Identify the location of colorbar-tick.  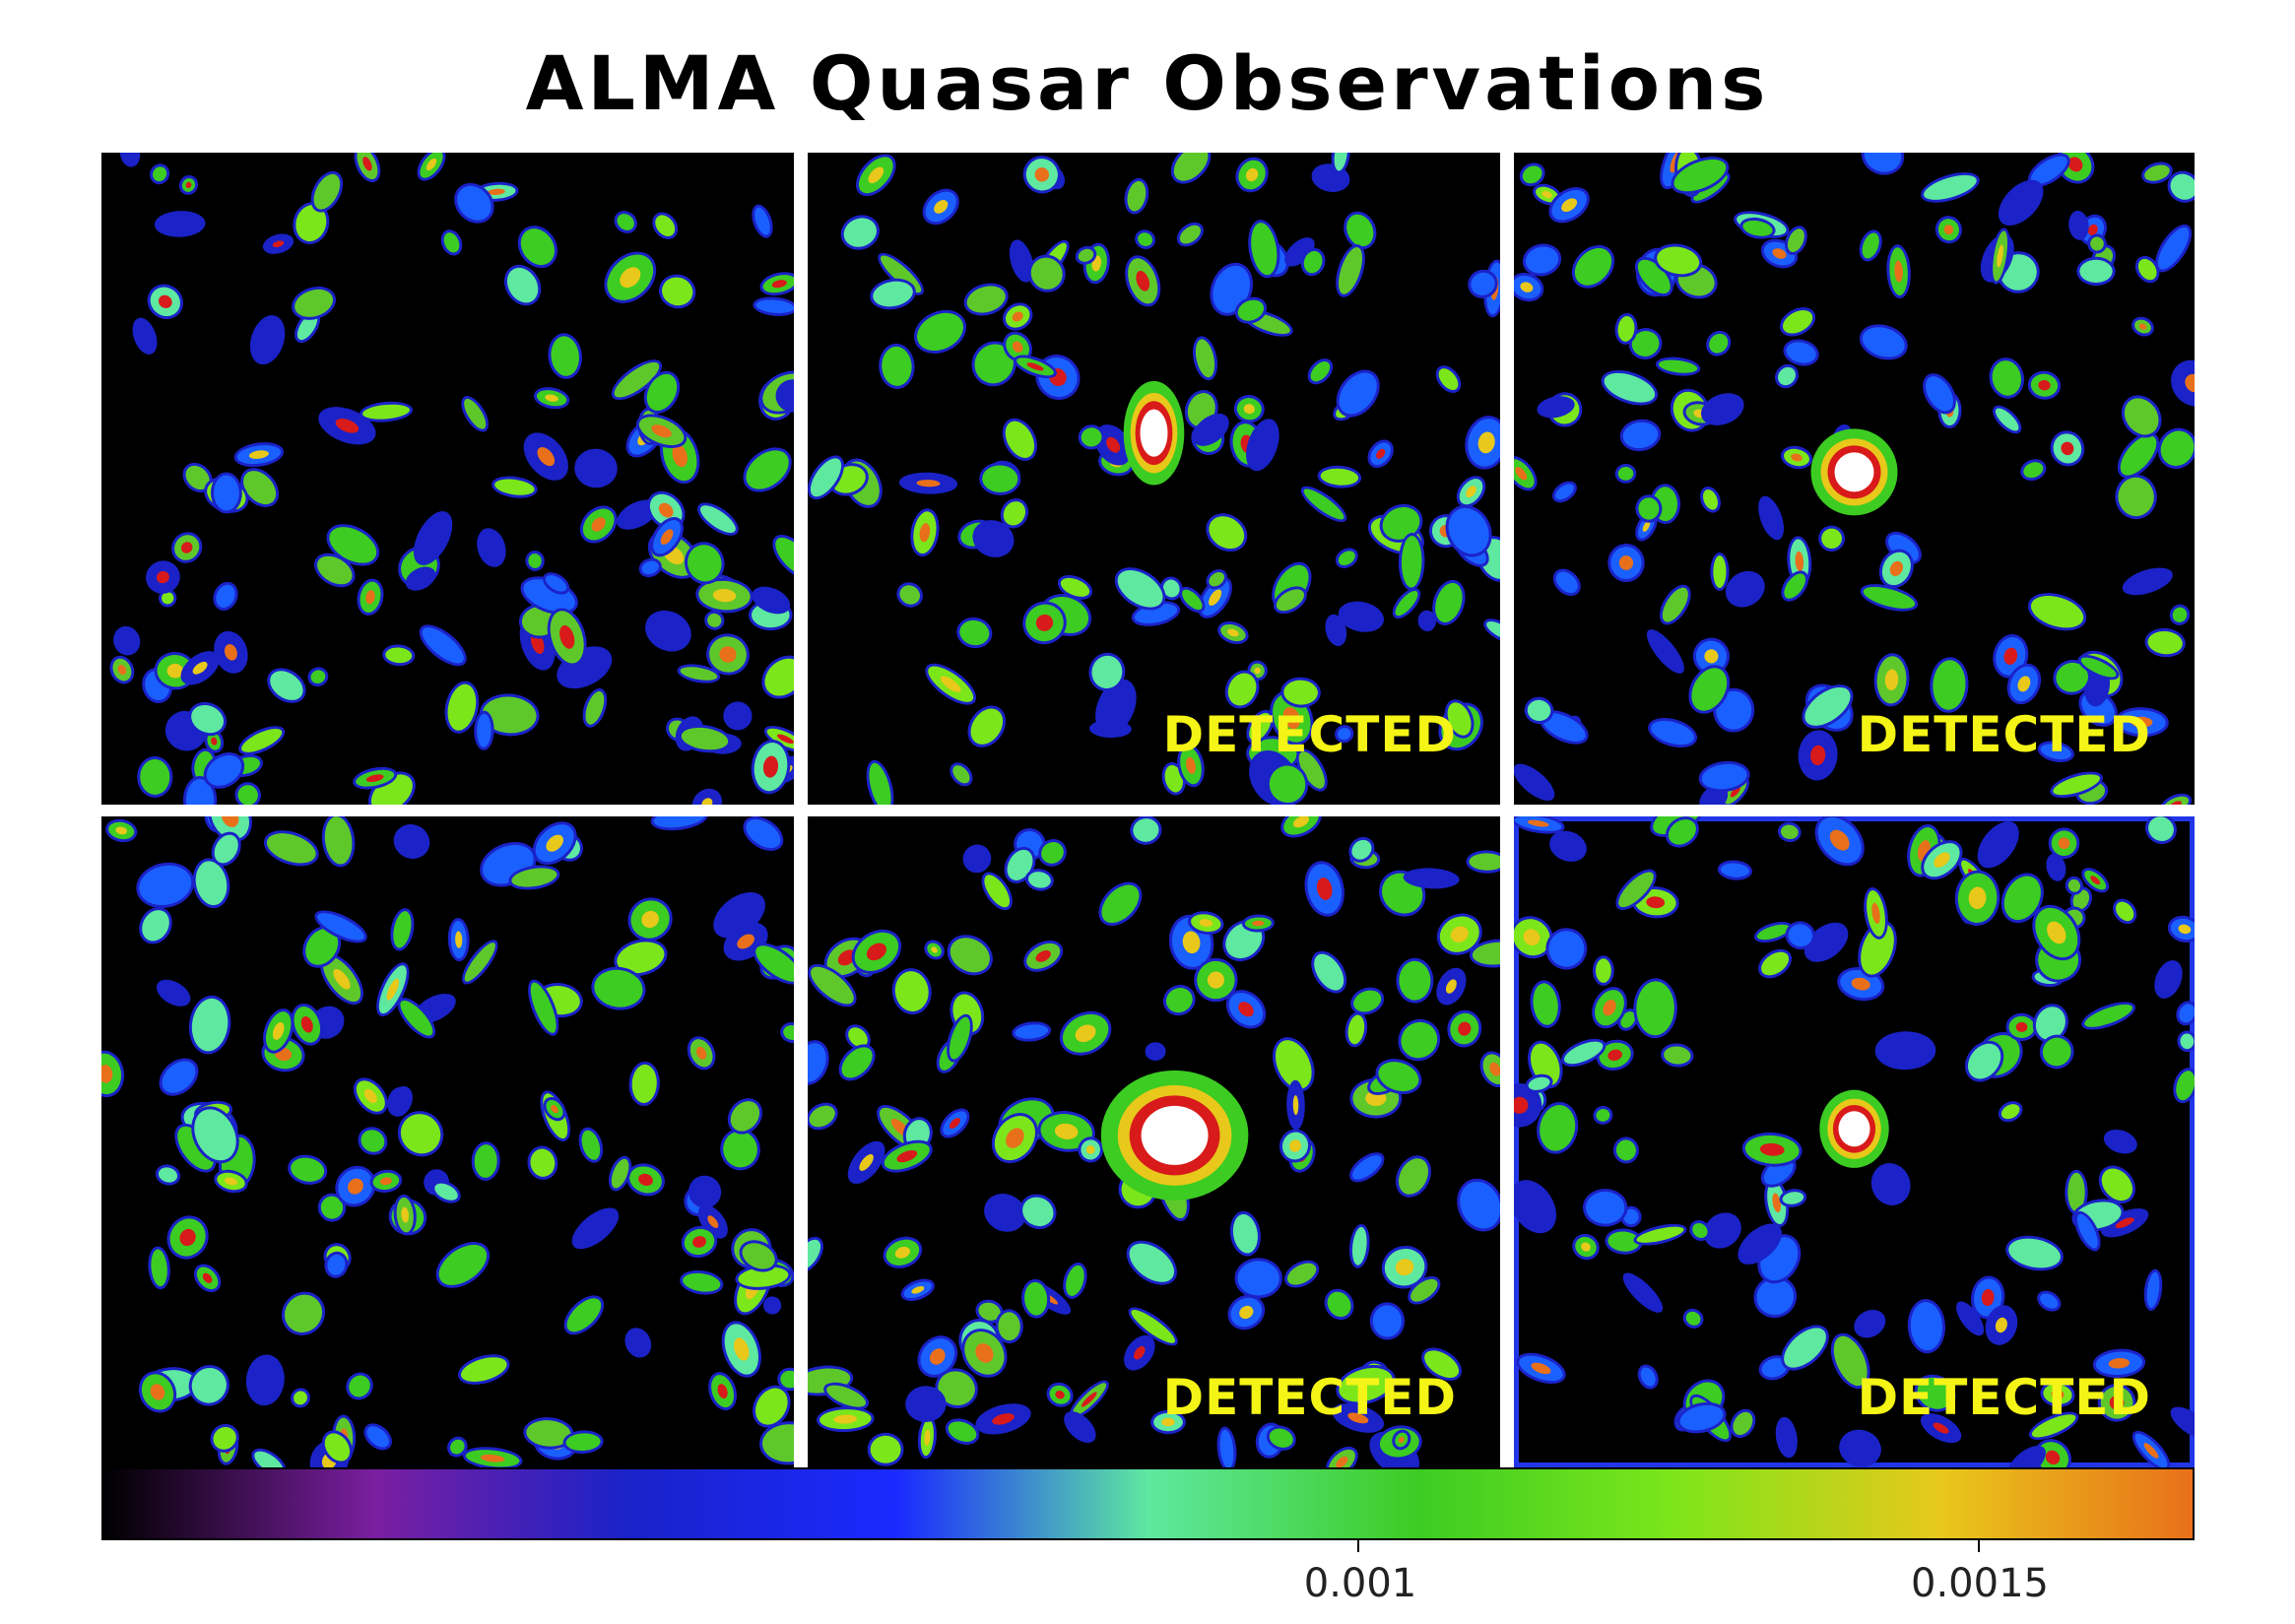
(1358, 1545).